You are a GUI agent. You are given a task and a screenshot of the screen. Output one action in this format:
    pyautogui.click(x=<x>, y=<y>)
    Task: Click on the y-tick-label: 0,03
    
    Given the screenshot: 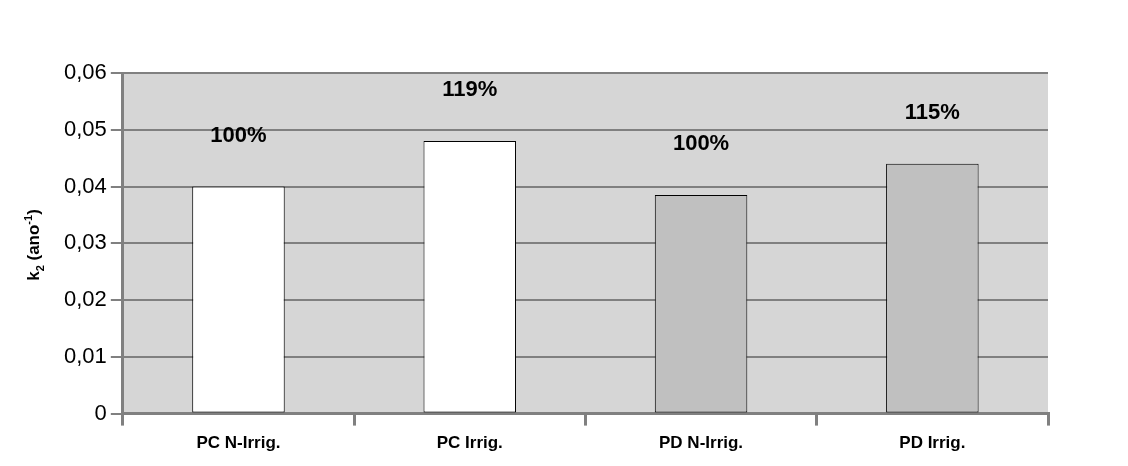 What is the action you would take?
    pyautogui.click(x=85, y=242)
    